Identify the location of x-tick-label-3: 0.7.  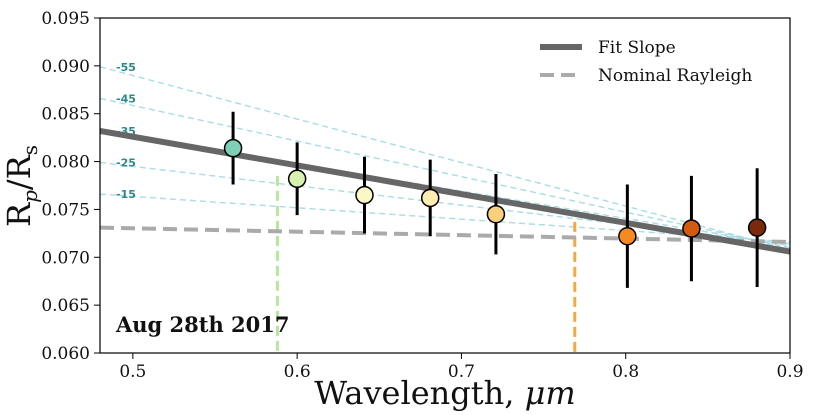
(461, 372).